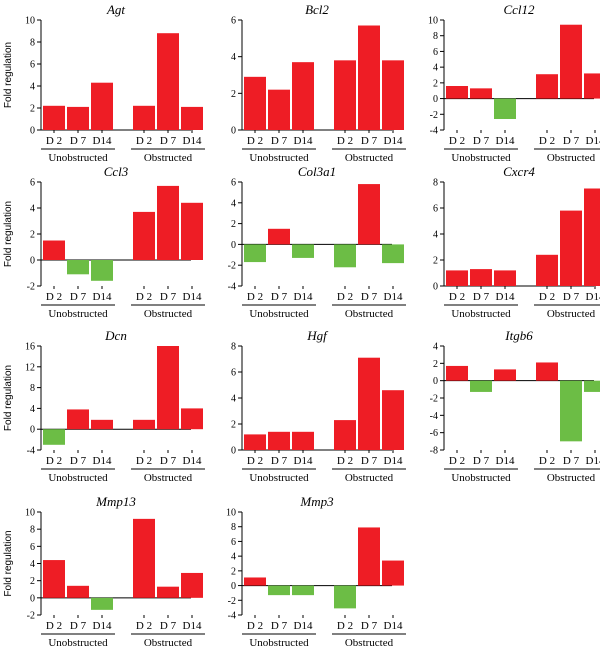 The height and width of the screenshot is (652, 600). What do you see at coordinates (231, 513) in the screenshot?
I see `y-tick-label: 10` at bounding box center [231, 513].